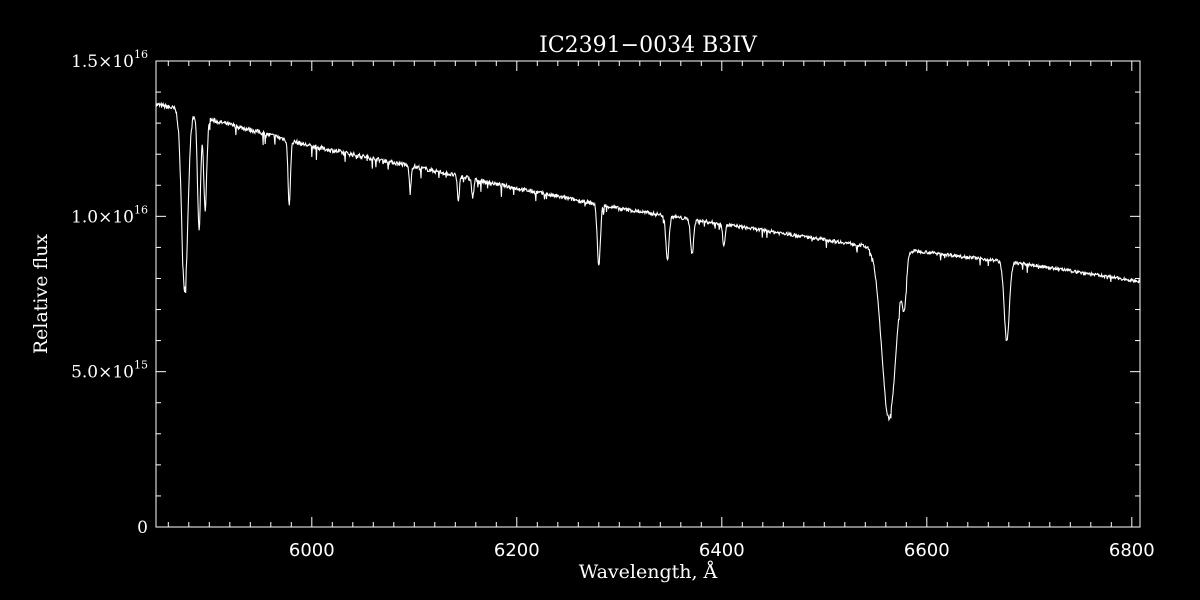 This screenshot has width=1200, height=600. What do you see at coordinates (312, 550) in the screenshot?
I see `x-tick-label: 6000` at bounding box center [312, 550].